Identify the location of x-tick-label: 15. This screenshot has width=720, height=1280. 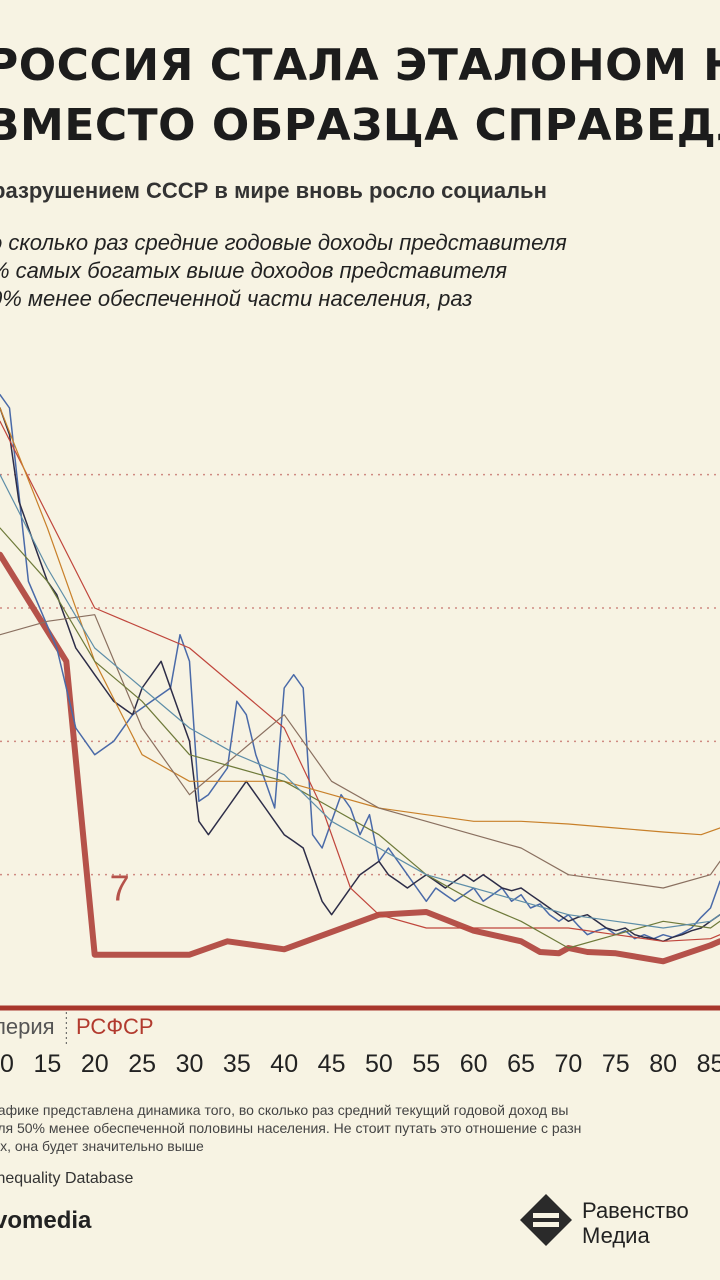
(47, 1064).